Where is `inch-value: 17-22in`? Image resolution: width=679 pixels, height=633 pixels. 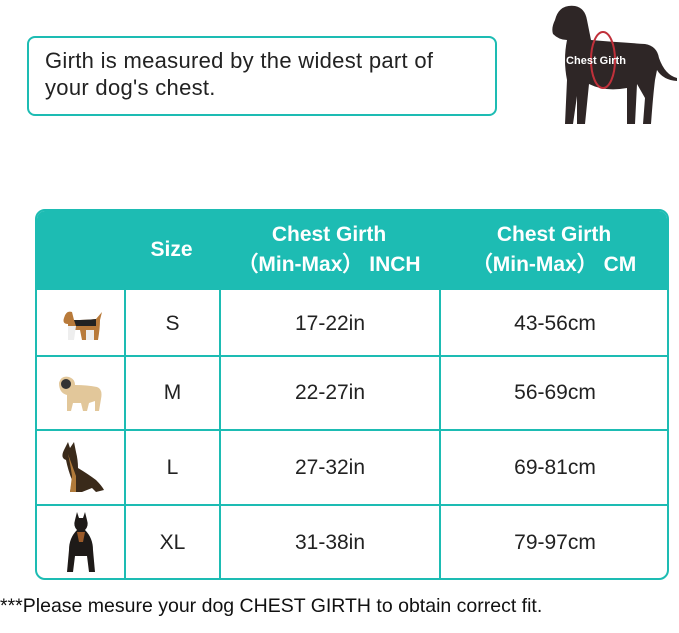
inch-value: 17-22in is located at coordinates (329, 323).